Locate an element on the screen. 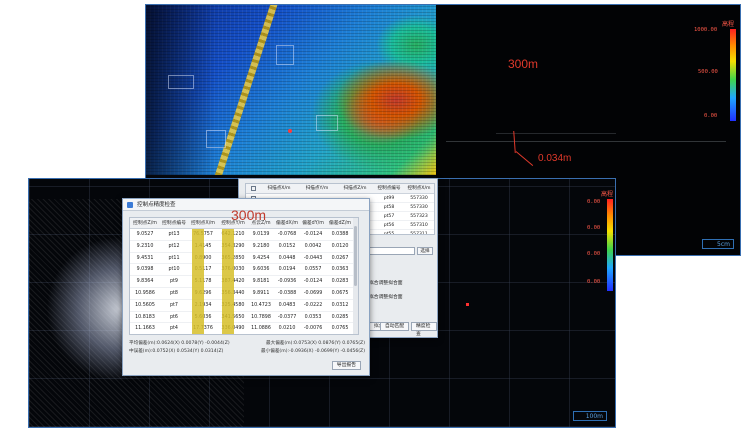  legend-title: 高程 is located at coordinates (607, 194).